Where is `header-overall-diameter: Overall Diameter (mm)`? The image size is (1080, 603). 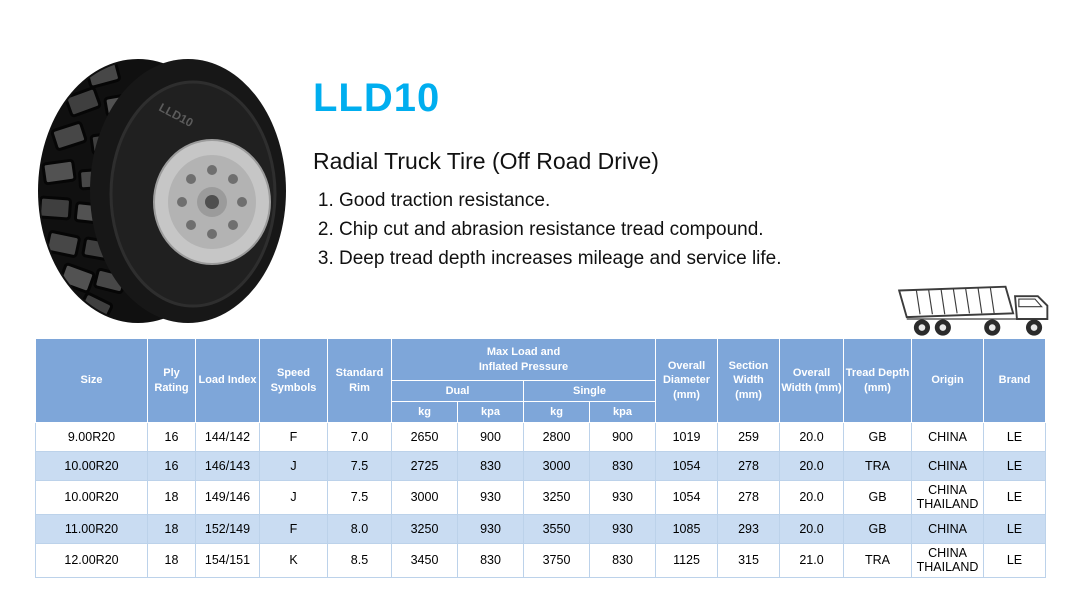
header-overall-diameter: Overall Diameter (mm) is located at coordinates (687, 380).